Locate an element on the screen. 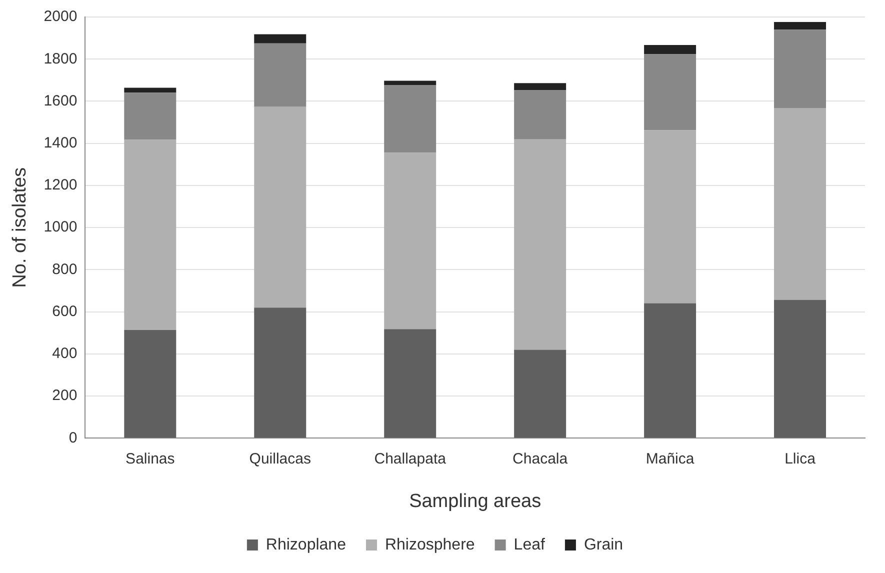 This screenshot has height=573, width=885. x-tick-label: Salinas is located at coordinates (150, 459).